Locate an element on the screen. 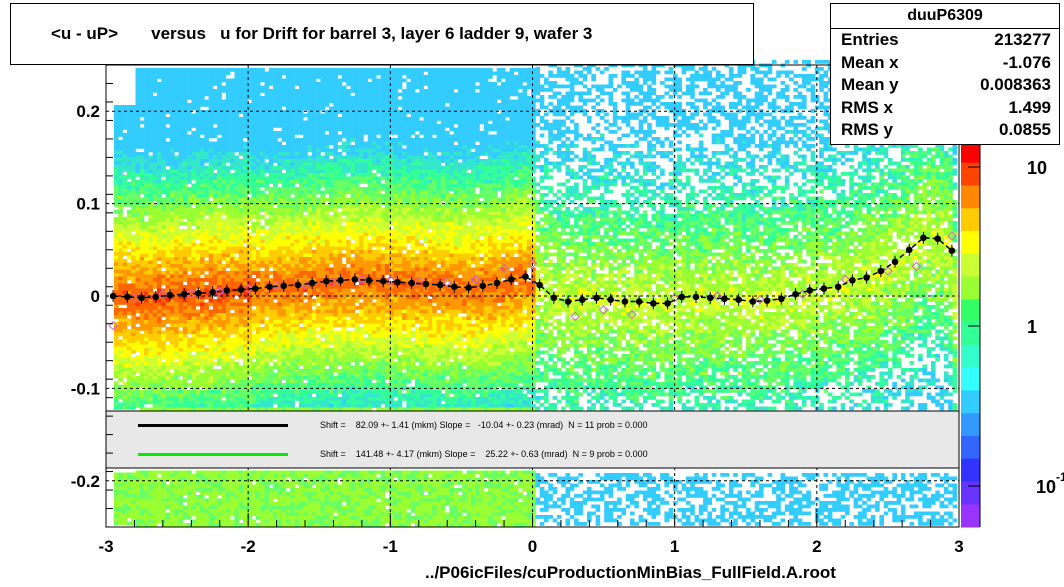  stats-value: 213277 is located at coordinates (1022, 39).